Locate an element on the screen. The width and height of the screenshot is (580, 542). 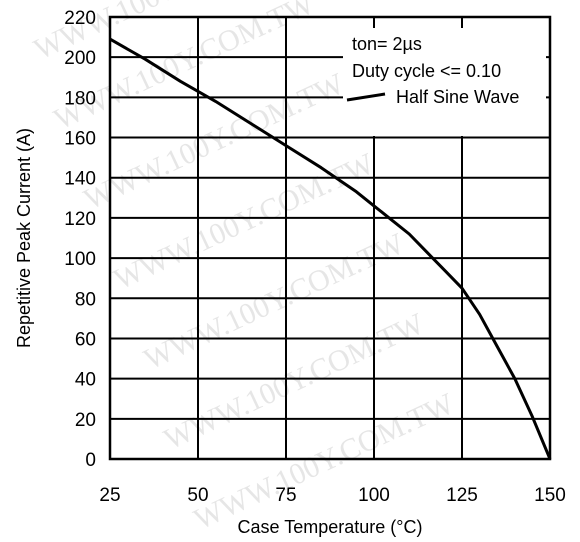
y-tick-label: 100 is located at coordinates (80, 259).